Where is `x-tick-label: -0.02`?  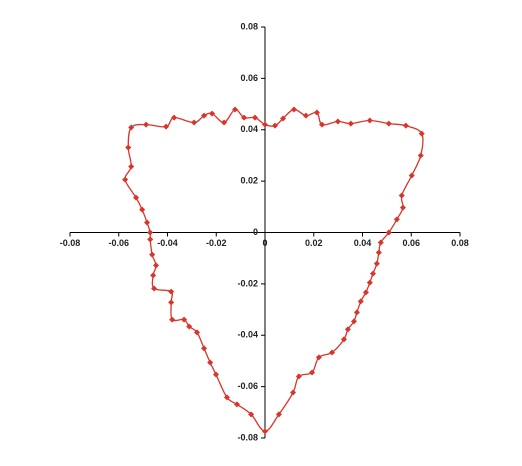 x-tick-label: -0.02 is located at coordinates (216, 243).